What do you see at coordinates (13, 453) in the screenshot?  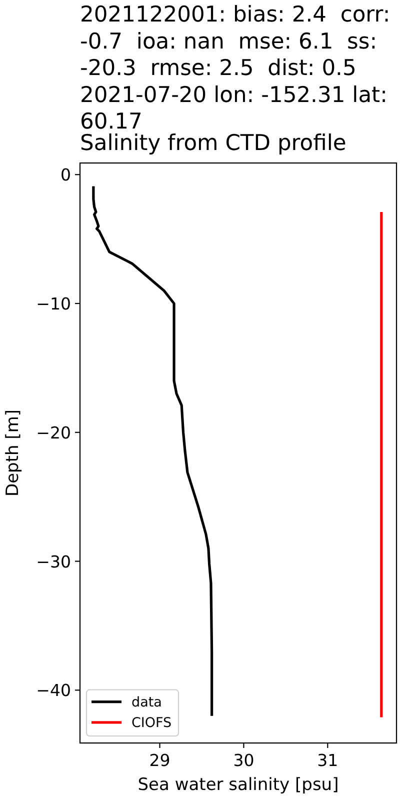 I see `y-axis-title: Depth [m]` at bounding box center [13, 453].